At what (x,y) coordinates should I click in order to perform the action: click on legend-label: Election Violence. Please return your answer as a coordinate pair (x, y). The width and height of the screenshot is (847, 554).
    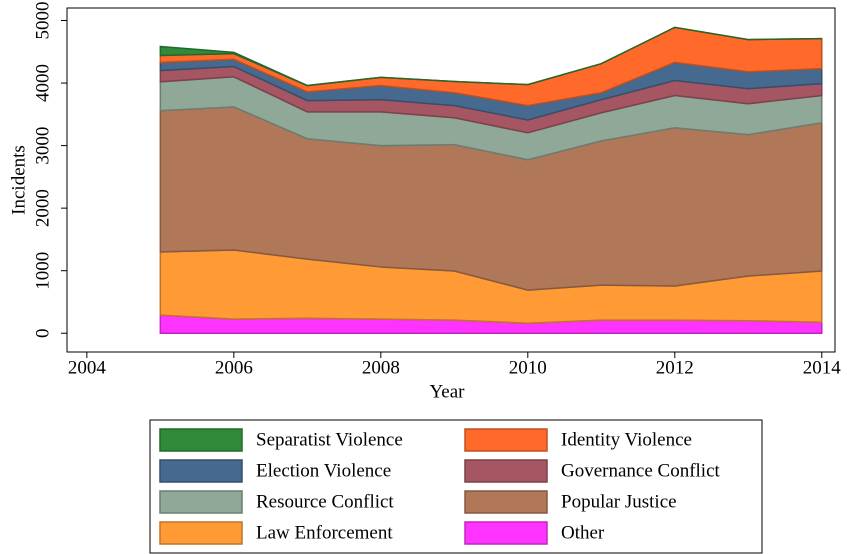
    Looking at the image, I should click on (323, 470).